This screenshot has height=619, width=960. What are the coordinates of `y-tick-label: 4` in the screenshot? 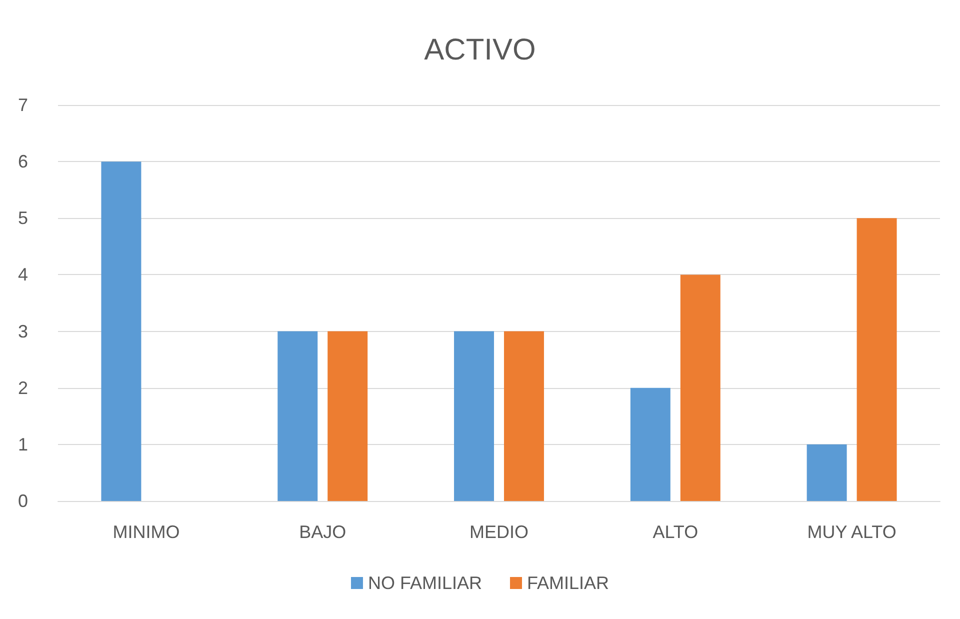 It's located at (23, 274).